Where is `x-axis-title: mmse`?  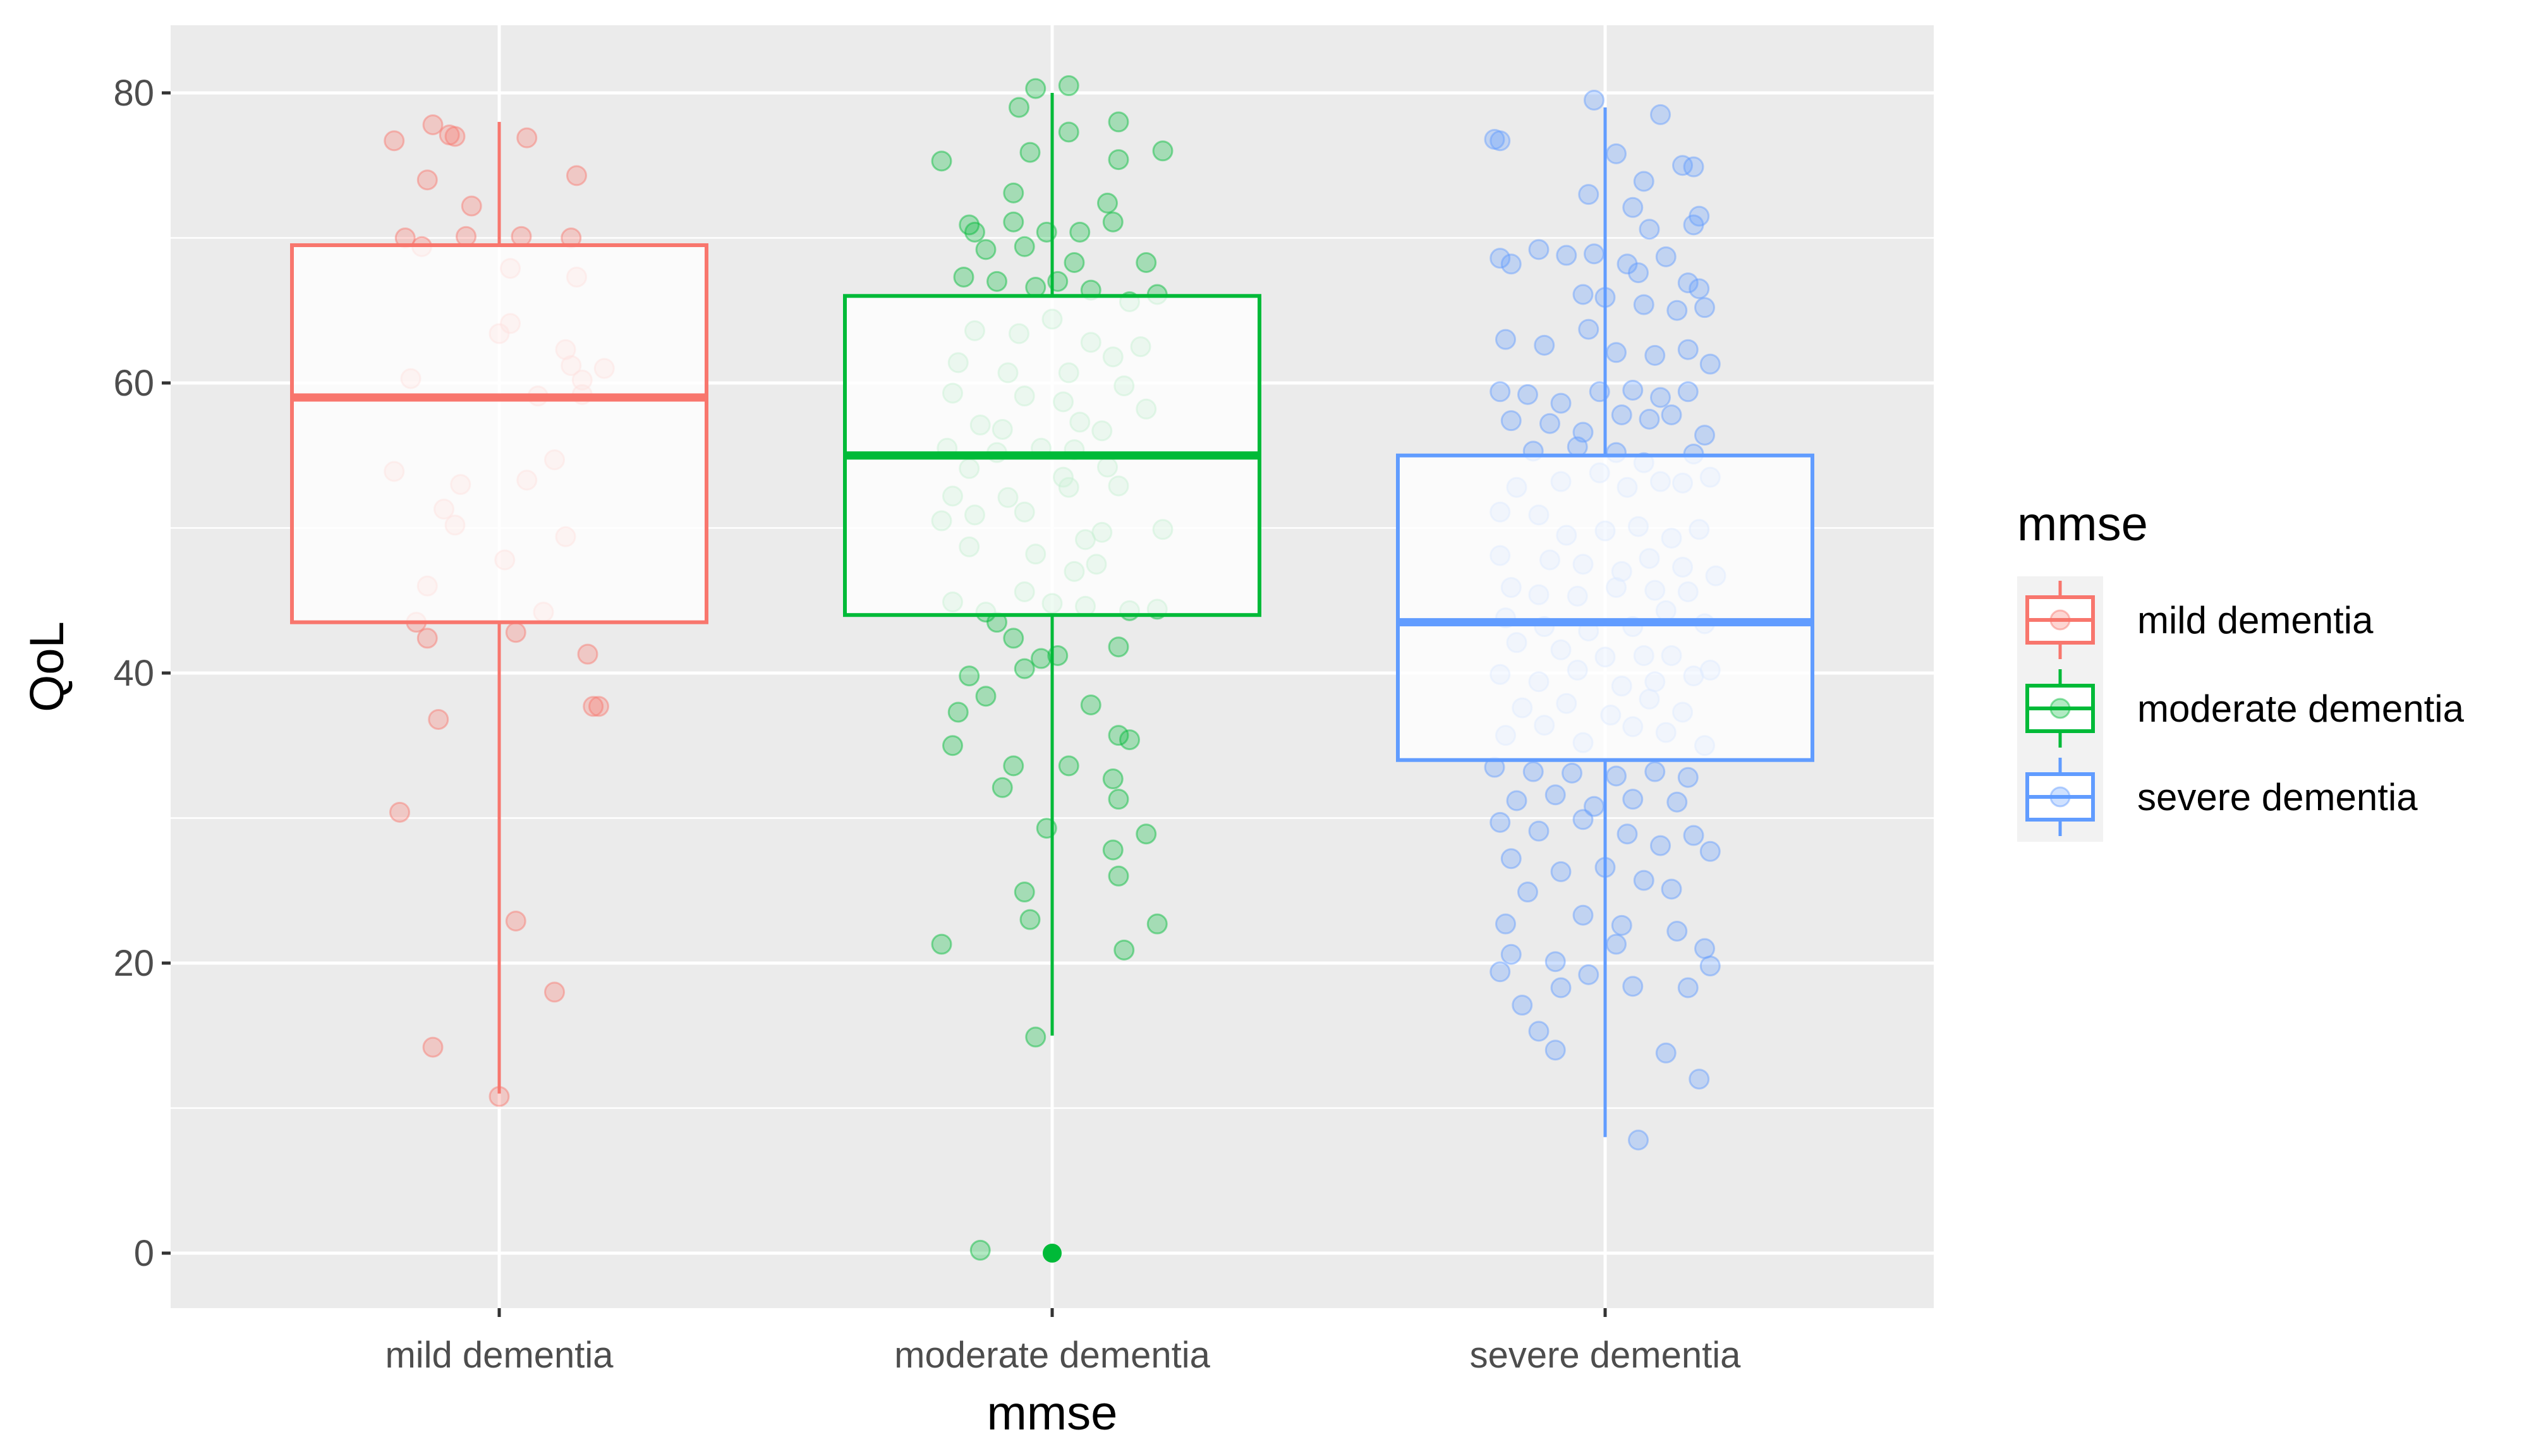
x-axis-title: mmse is located at coordinates (1052, 1413).